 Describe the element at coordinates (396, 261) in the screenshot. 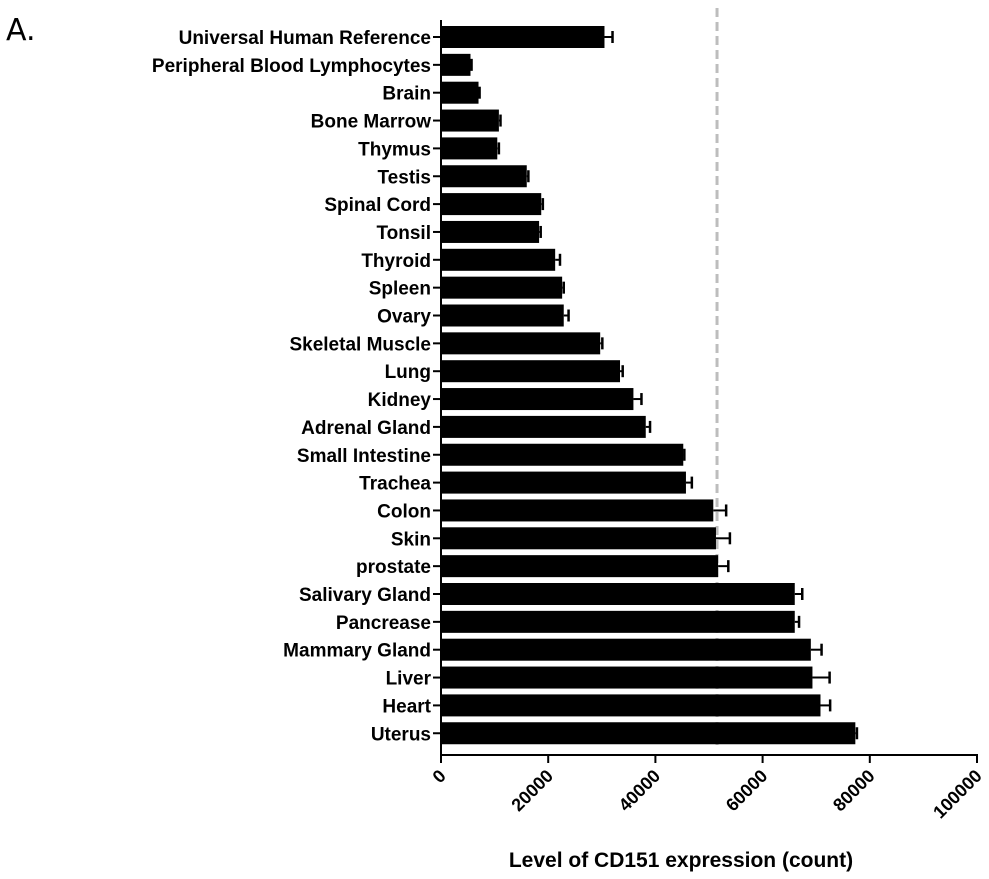

I see `category-label: Thyroid` at that location.